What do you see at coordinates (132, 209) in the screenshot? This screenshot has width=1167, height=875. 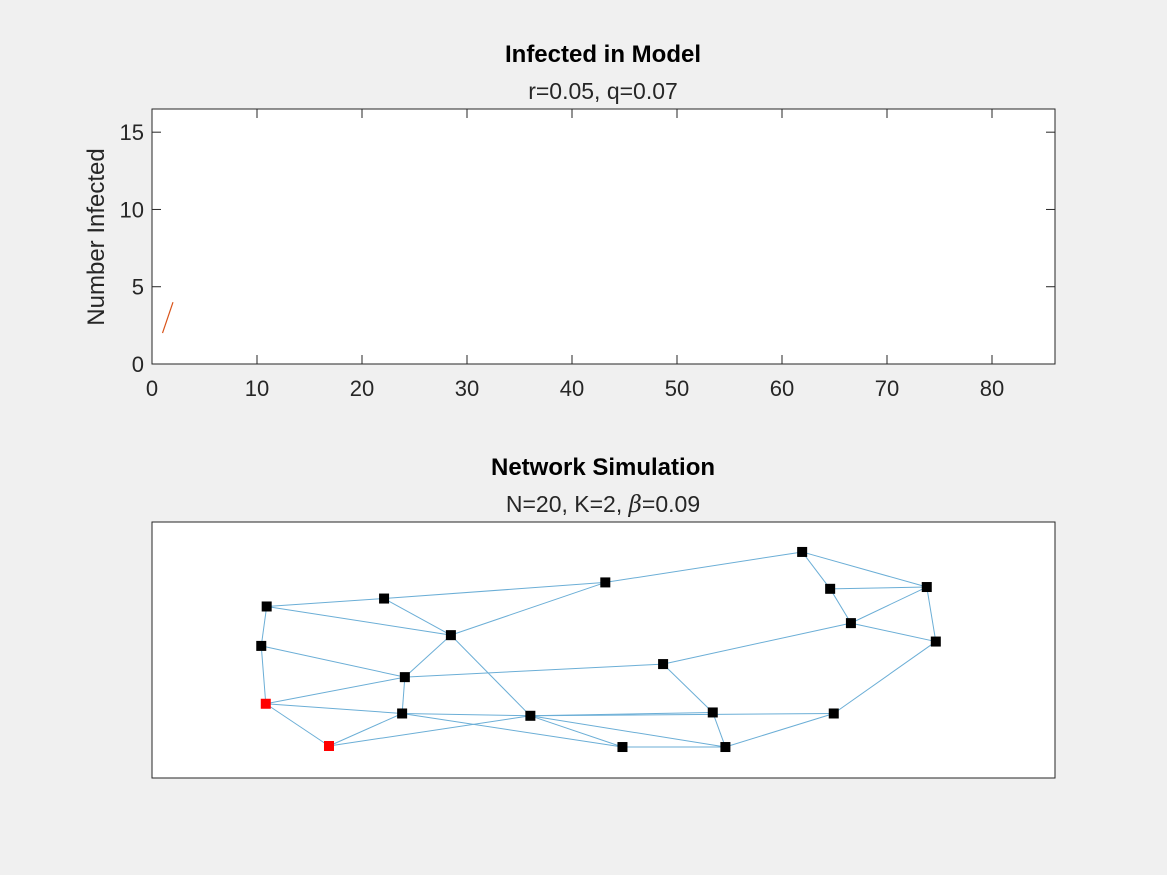 I see `y-tick-label: 10` at bounding box center [132, 209].